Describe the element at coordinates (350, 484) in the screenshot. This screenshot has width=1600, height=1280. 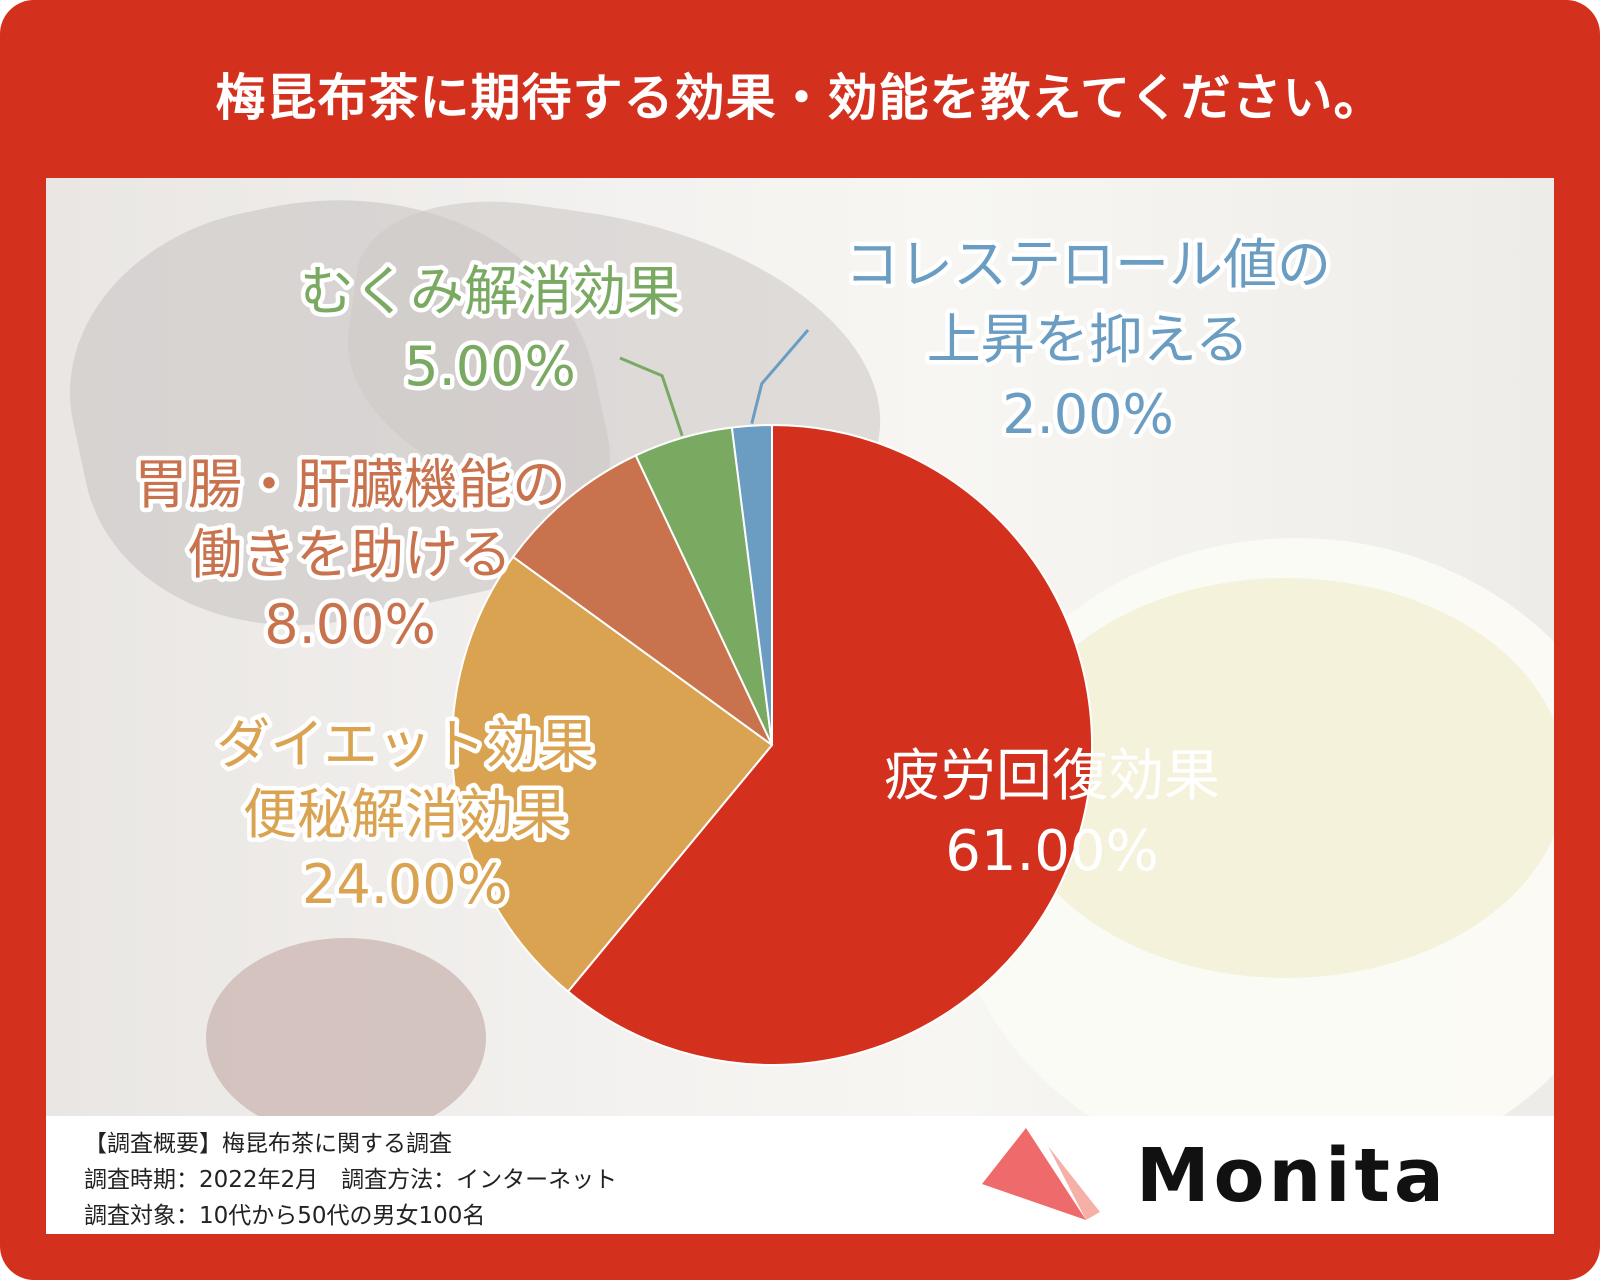
I see `slice-label-stomach-line1: 胃腸・肝臓機能の` at that location.